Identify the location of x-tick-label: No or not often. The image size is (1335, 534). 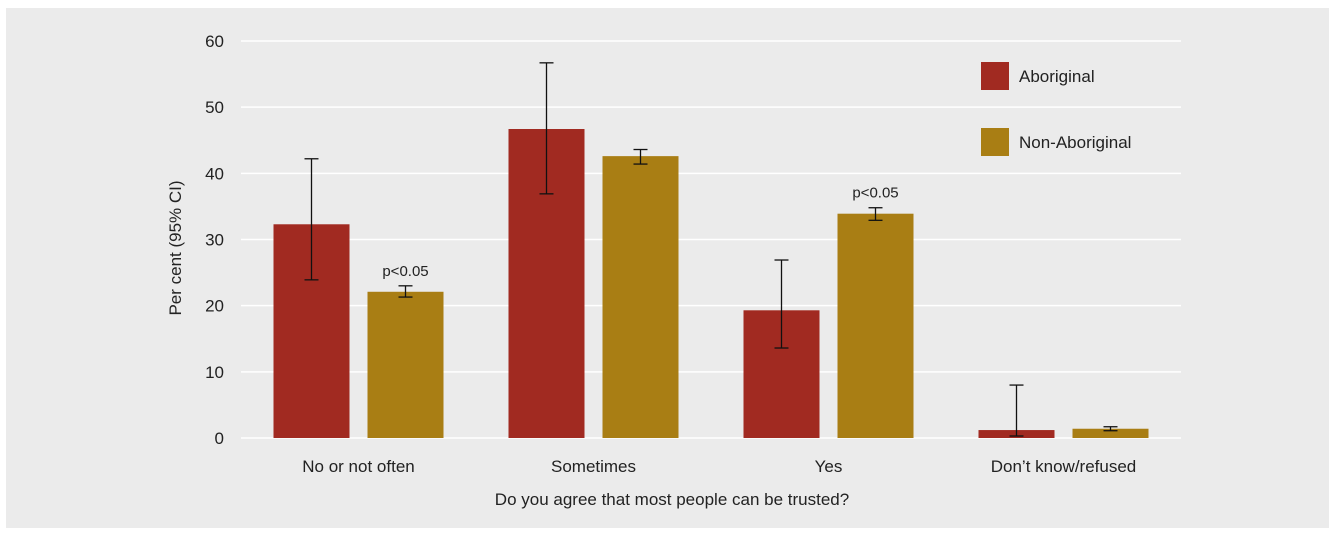
(358, 466).